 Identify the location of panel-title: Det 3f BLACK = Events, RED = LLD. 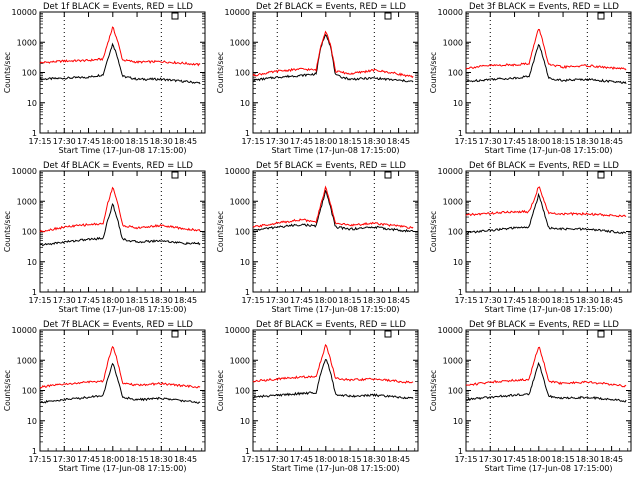
(544, 7).